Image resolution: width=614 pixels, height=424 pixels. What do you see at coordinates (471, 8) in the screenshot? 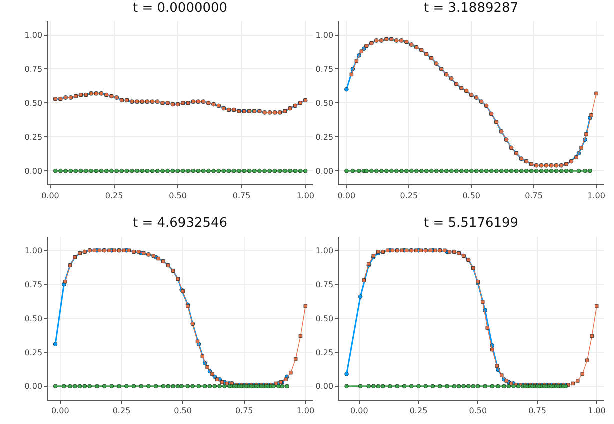
I see `chart-title: t = 3.1889287` at bounding box center [471, 8].